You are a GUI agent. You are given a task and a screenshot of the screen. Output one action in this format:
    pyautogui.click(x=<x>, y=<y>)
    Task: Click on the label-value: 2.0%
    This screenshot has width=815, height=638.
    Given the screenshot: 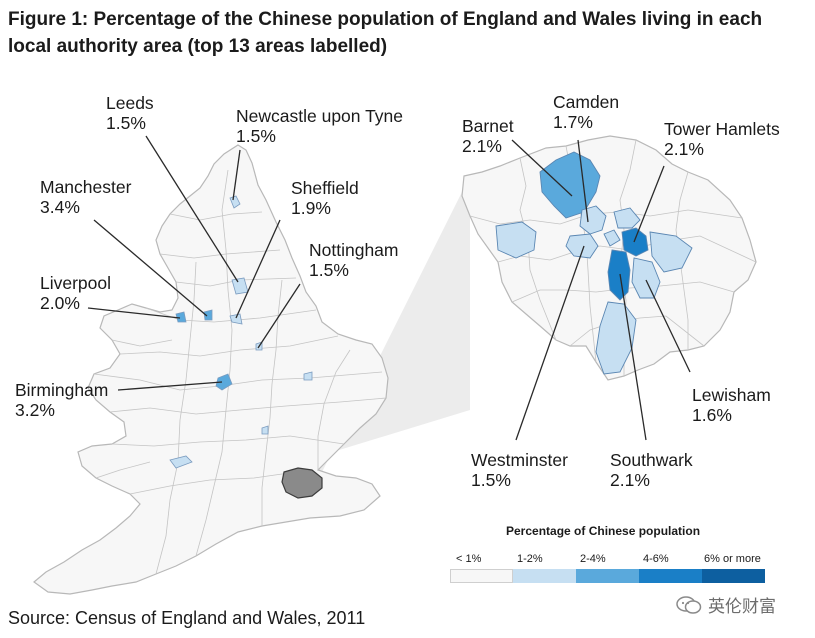 What is the action you would take?
    pyautogui.click(x=60, y=303)
    